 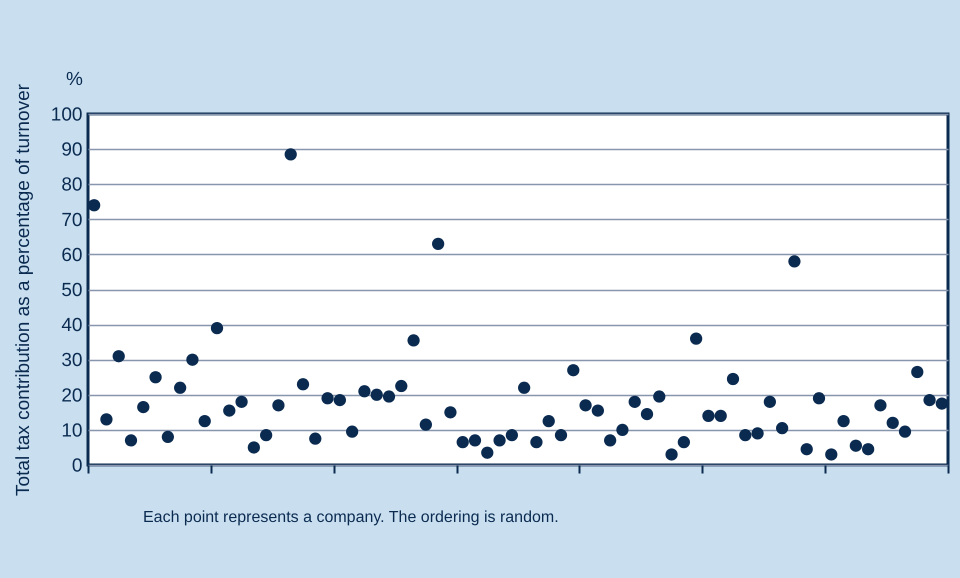 What do you see at coordinates (351, 517) in the screenshot?
I see `text: Each point represents a company. The ordering is random.` at bounding box center [351, 517].